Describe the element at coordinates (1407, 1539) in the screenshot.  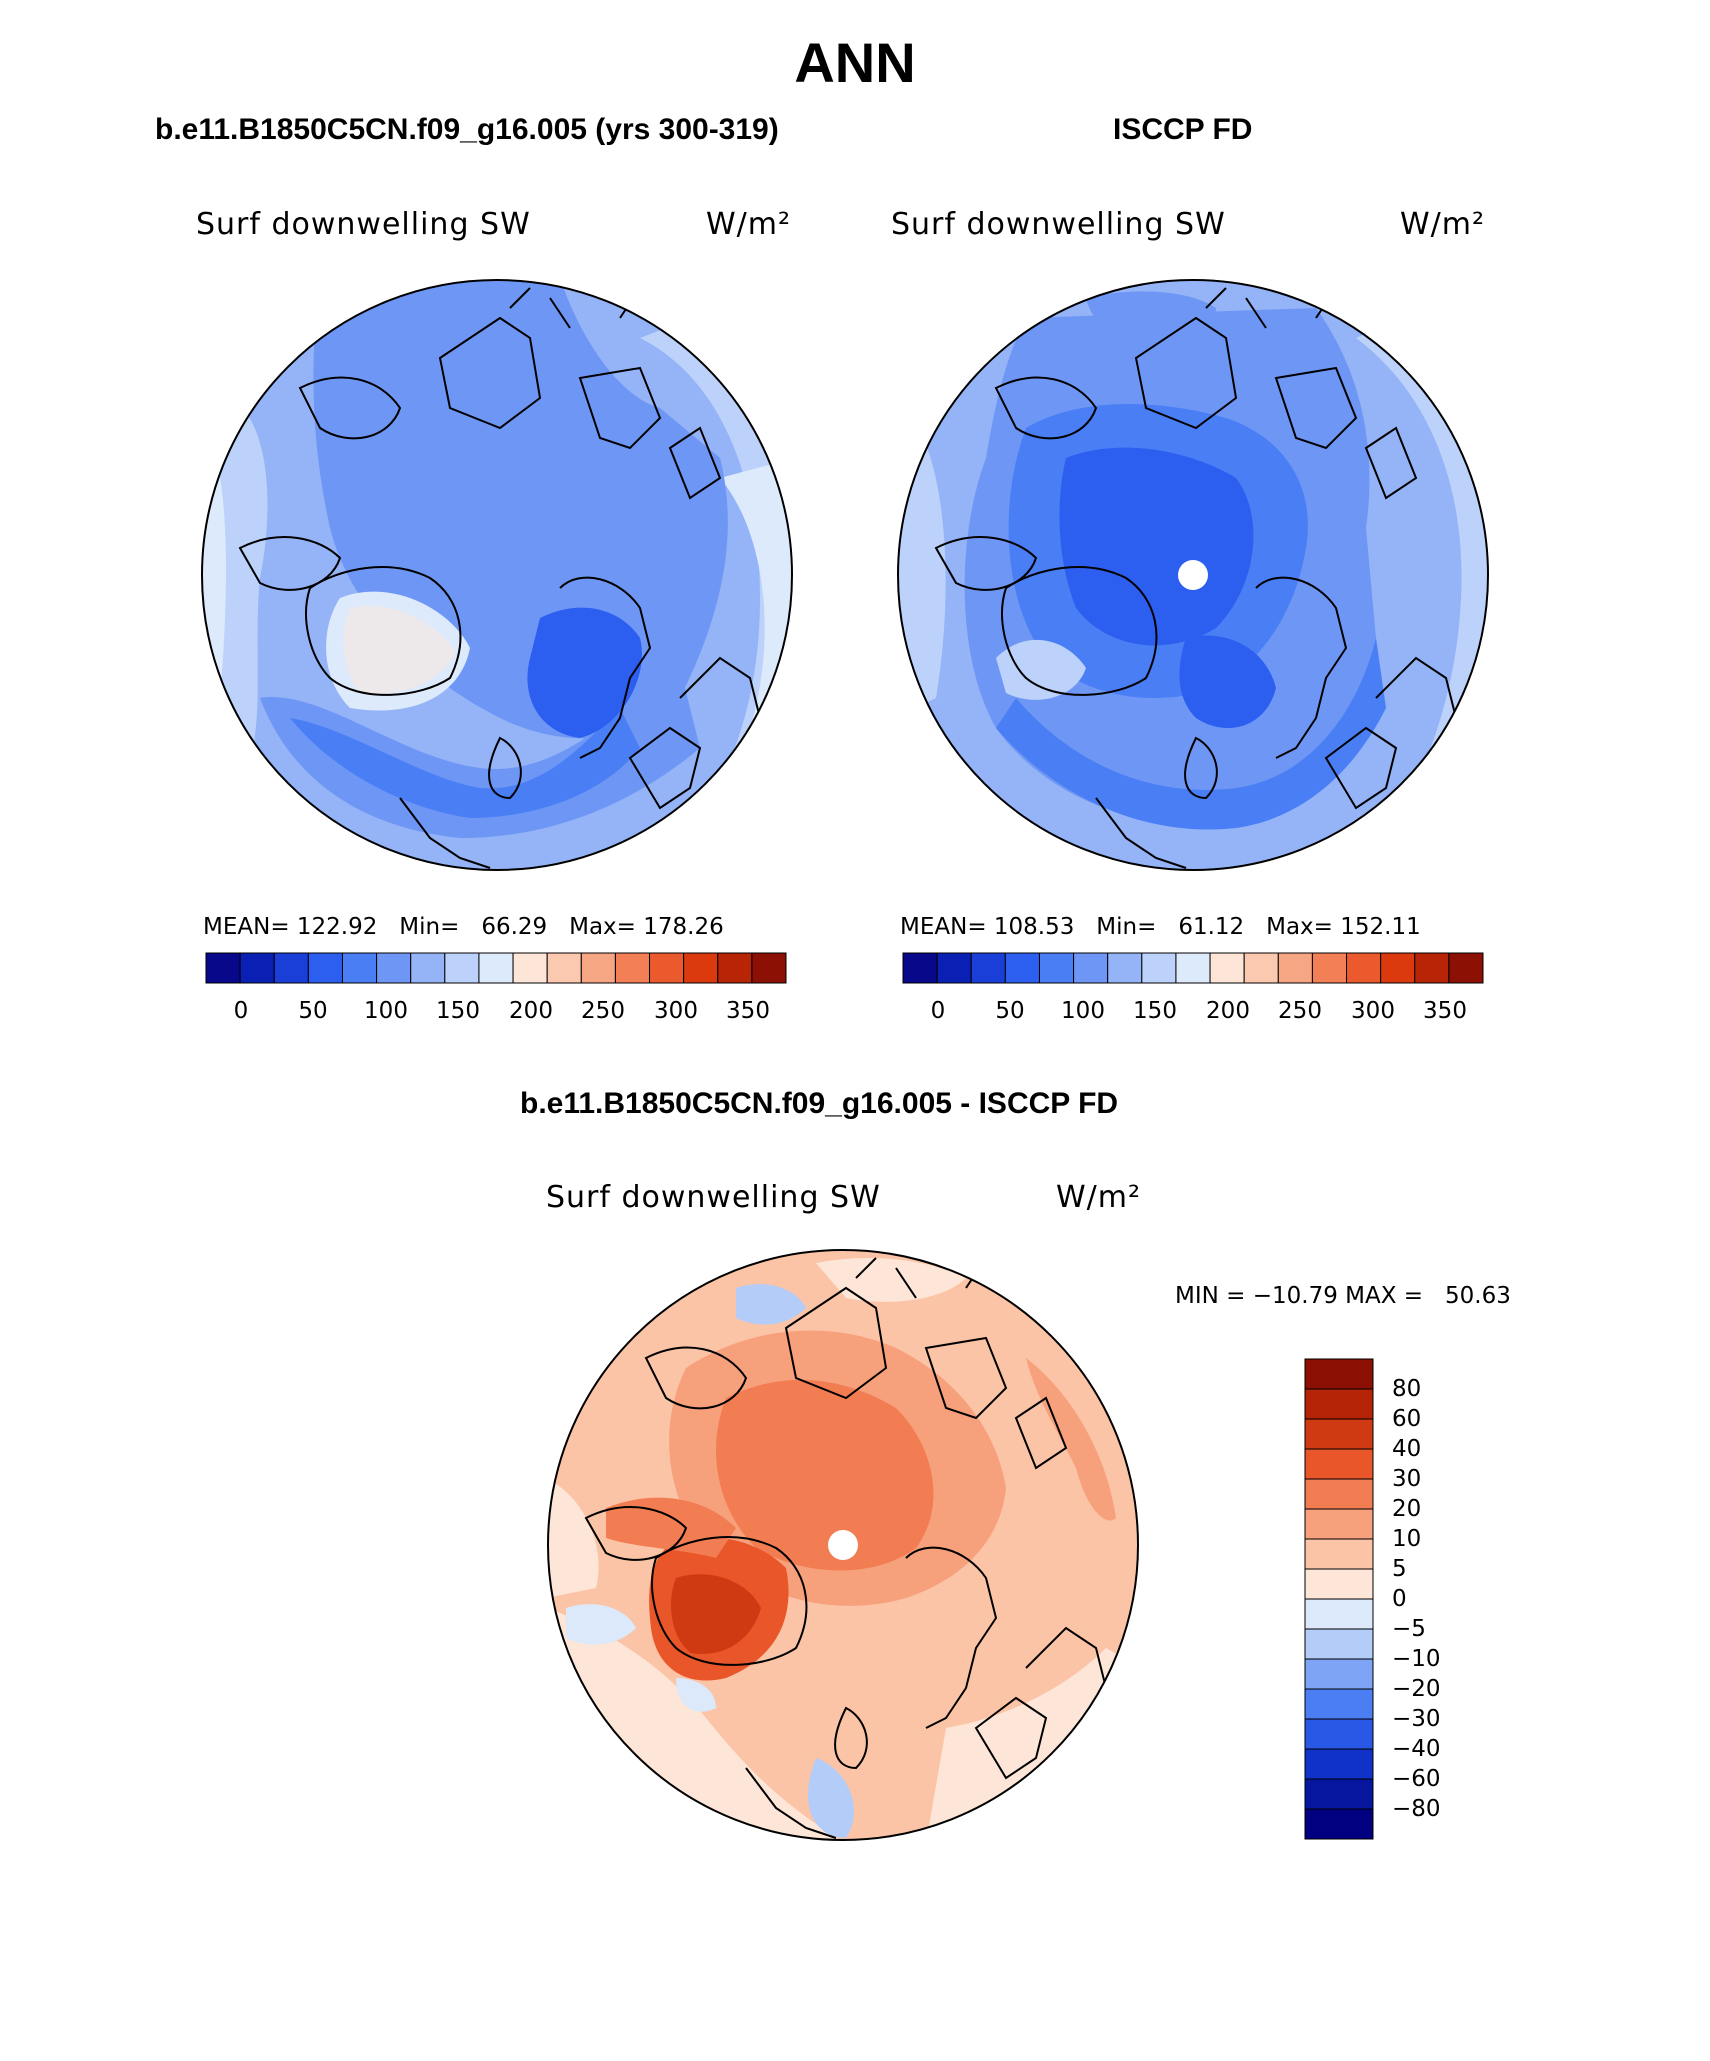
I see `diff-tick: 10` at that location.